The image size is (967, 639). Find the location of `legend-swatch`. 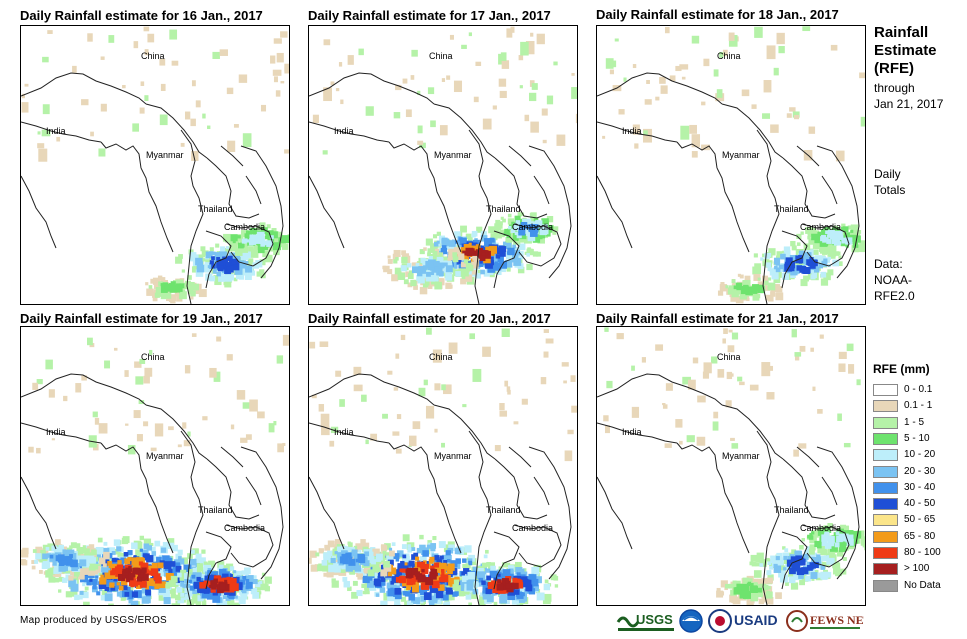

legend-swatch is located at coordinates (885, 455).